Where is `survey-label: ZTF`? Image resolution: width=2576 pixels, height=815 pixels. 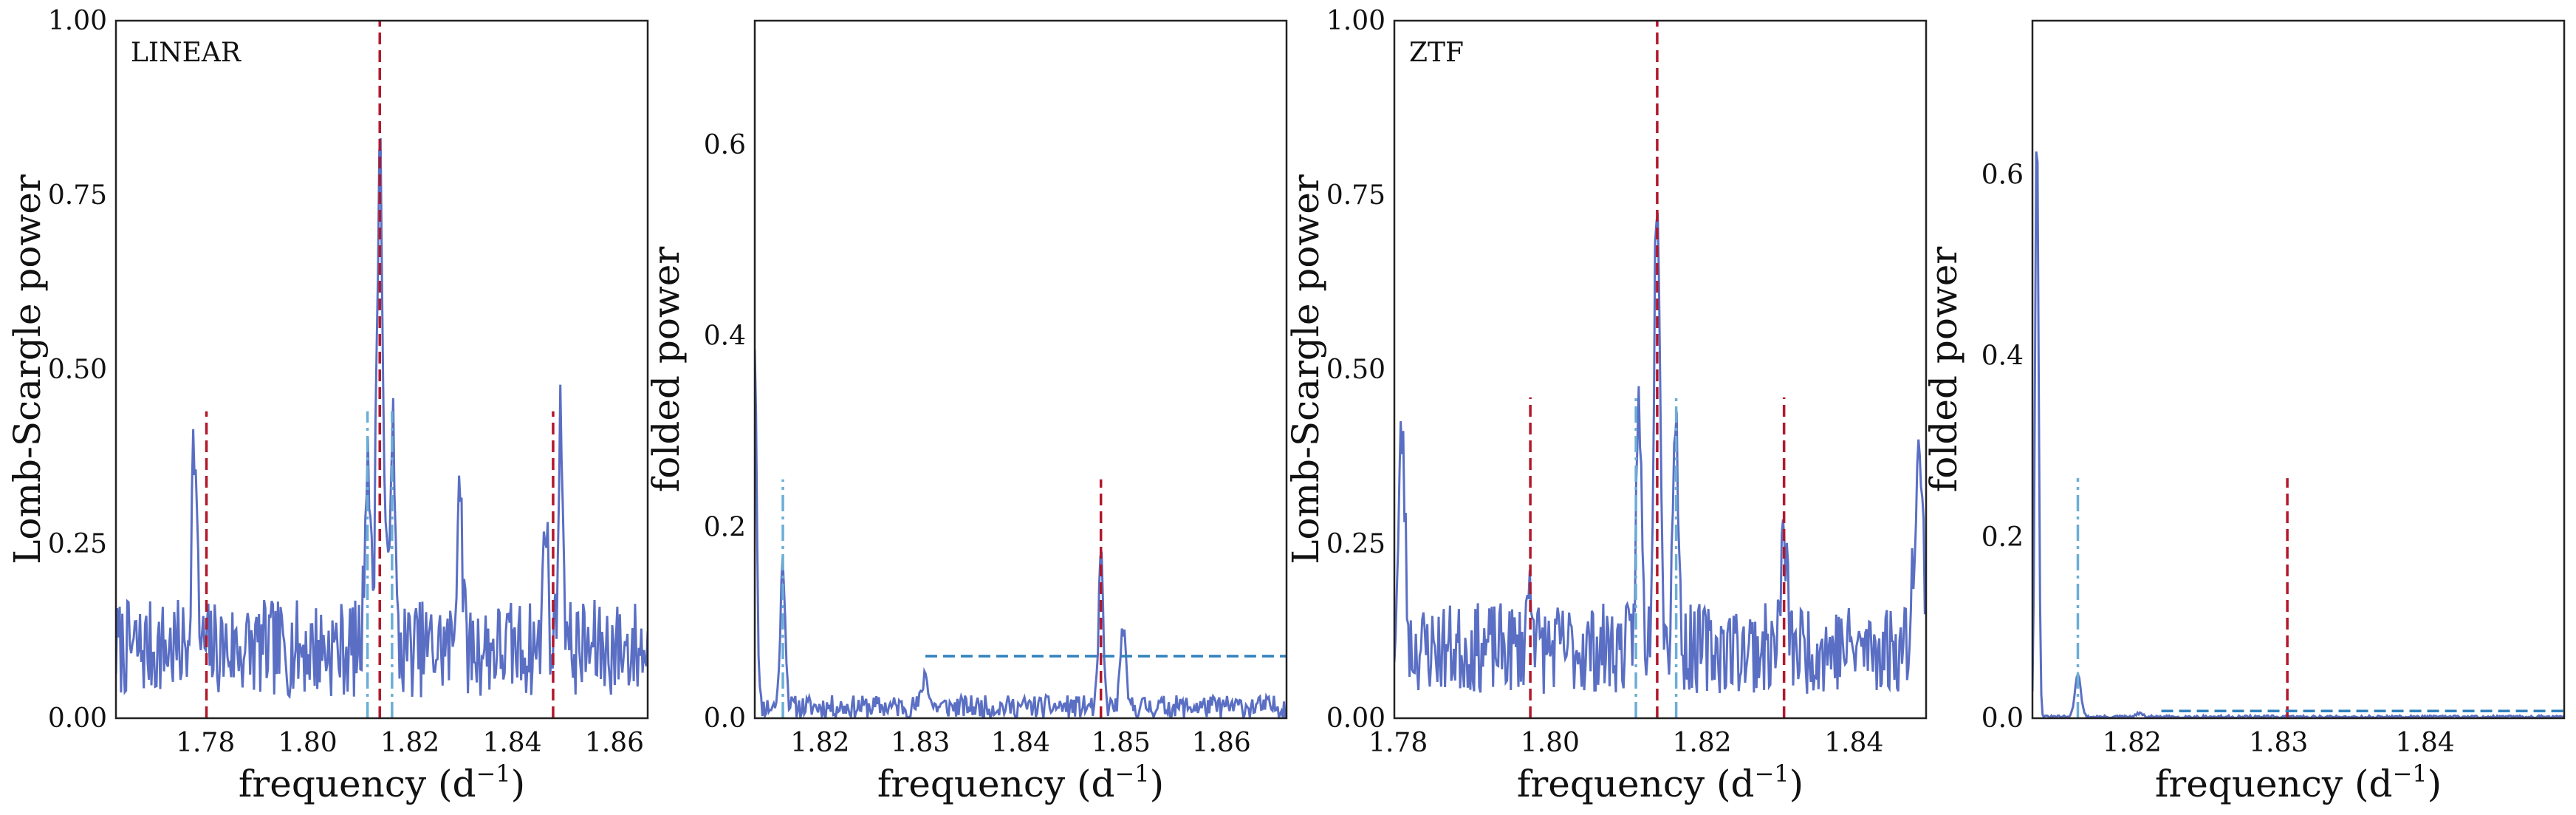
survey-label: ZTF is located at coordinates (1436, 53).